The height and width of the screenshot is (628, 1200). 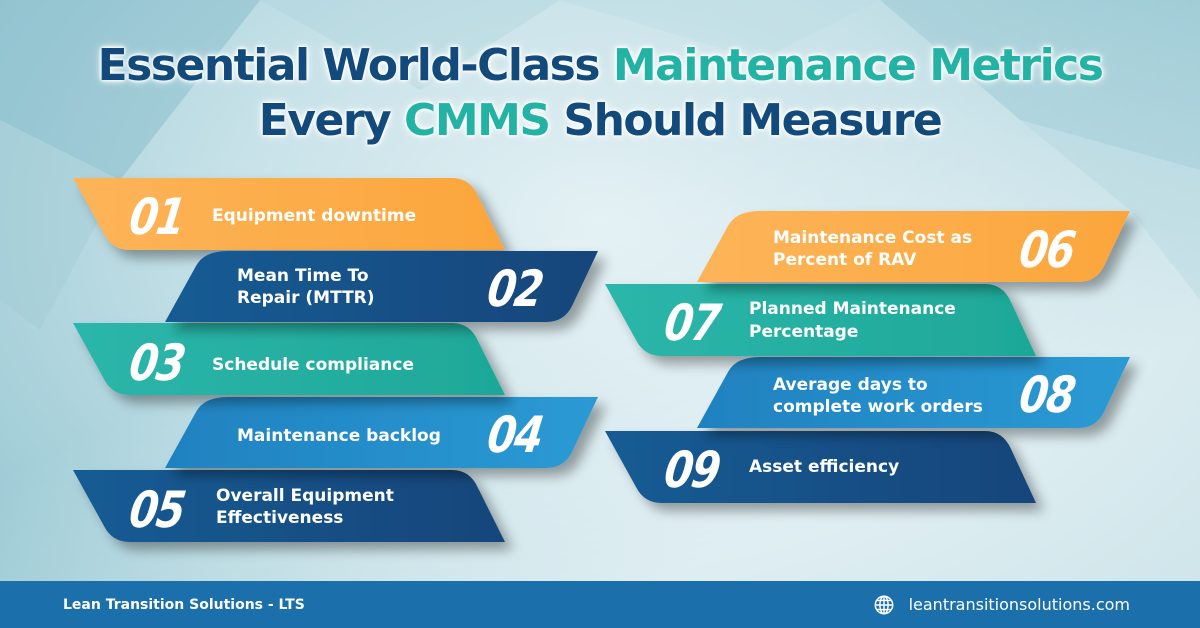 I want to click on title-highlight-maintenance-metrics: Maintenance Metrics, so click(x=858, y=65).